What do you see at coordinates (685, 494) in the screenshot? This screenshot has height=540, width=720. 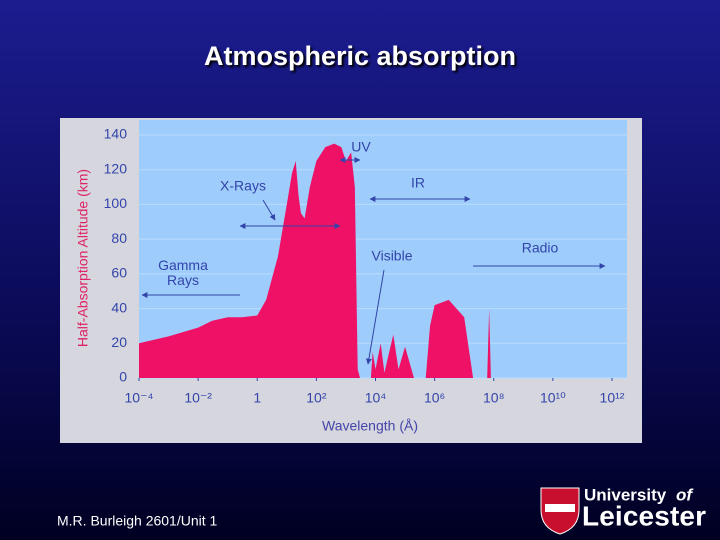 I see `logo-text: of` at bounding box center [685, 494].